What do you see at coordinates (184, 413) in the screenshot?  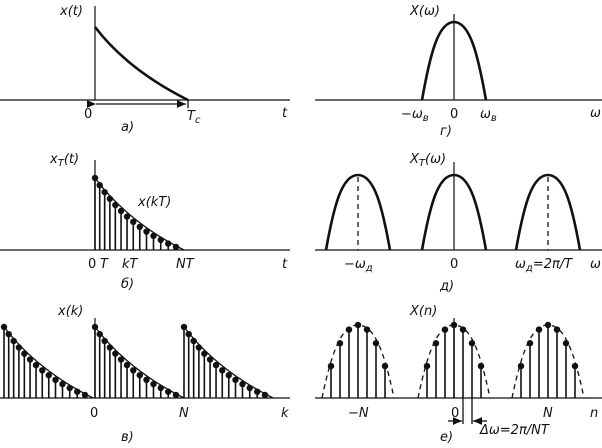 I see `panel-c-tick-n: N` at bounding box center [184, 413].